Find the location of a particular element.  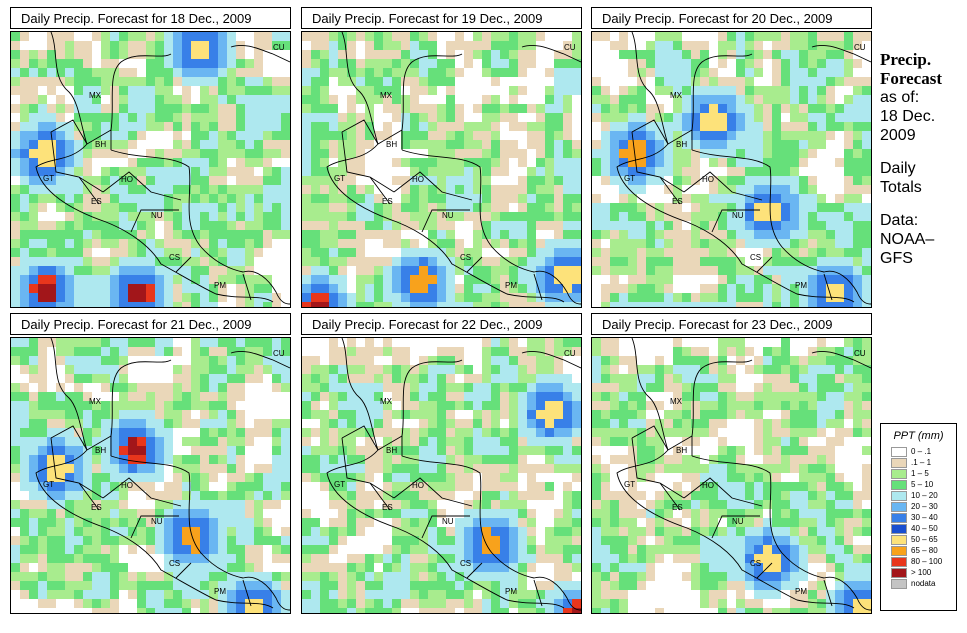

country-label-mx: MX is located at coordinates (386, 401).